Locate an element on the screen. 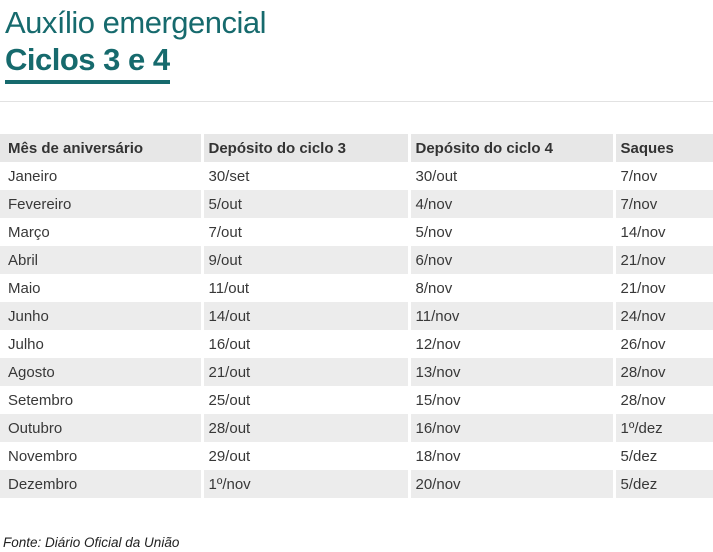 Image resolution: width=713 pixels, height=552 pixels. month-cell: Outubro is located at coordinates (101, 428).